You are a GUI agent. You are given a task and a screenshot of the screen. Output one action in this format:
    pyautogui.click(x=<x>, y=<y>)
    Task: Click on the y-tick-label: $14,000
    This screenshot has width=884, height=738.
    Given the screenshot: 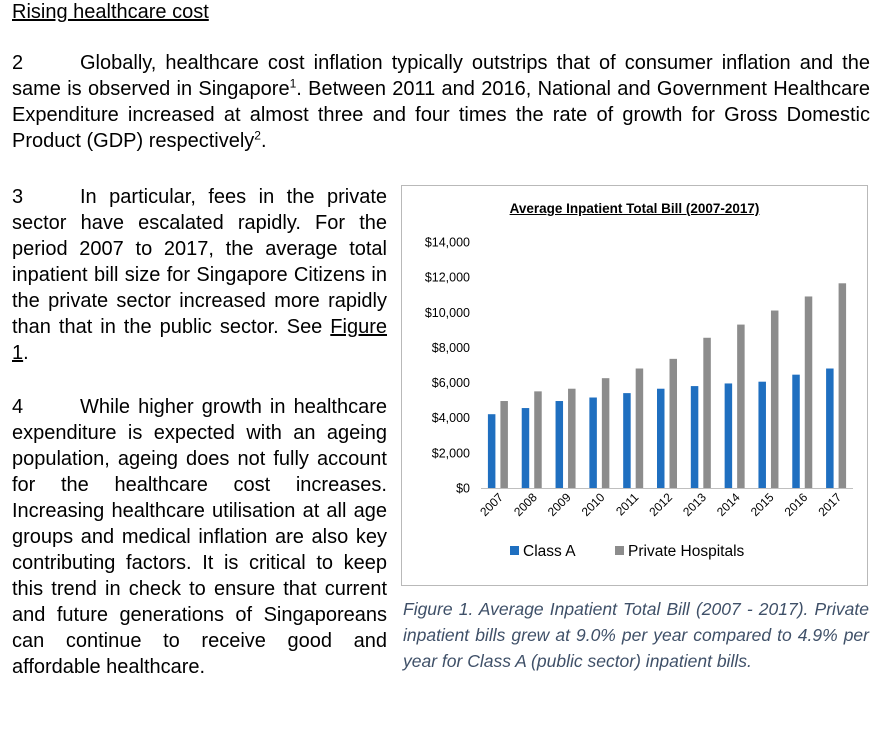 What is the action you would take?
    pyautogui.click(x=447, y=243)
    